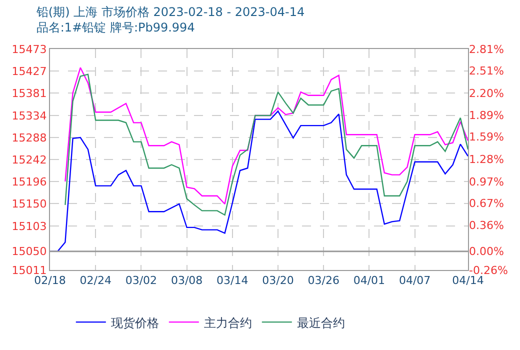  I want to click on y-tick-label: 15427, so click(29, 71).